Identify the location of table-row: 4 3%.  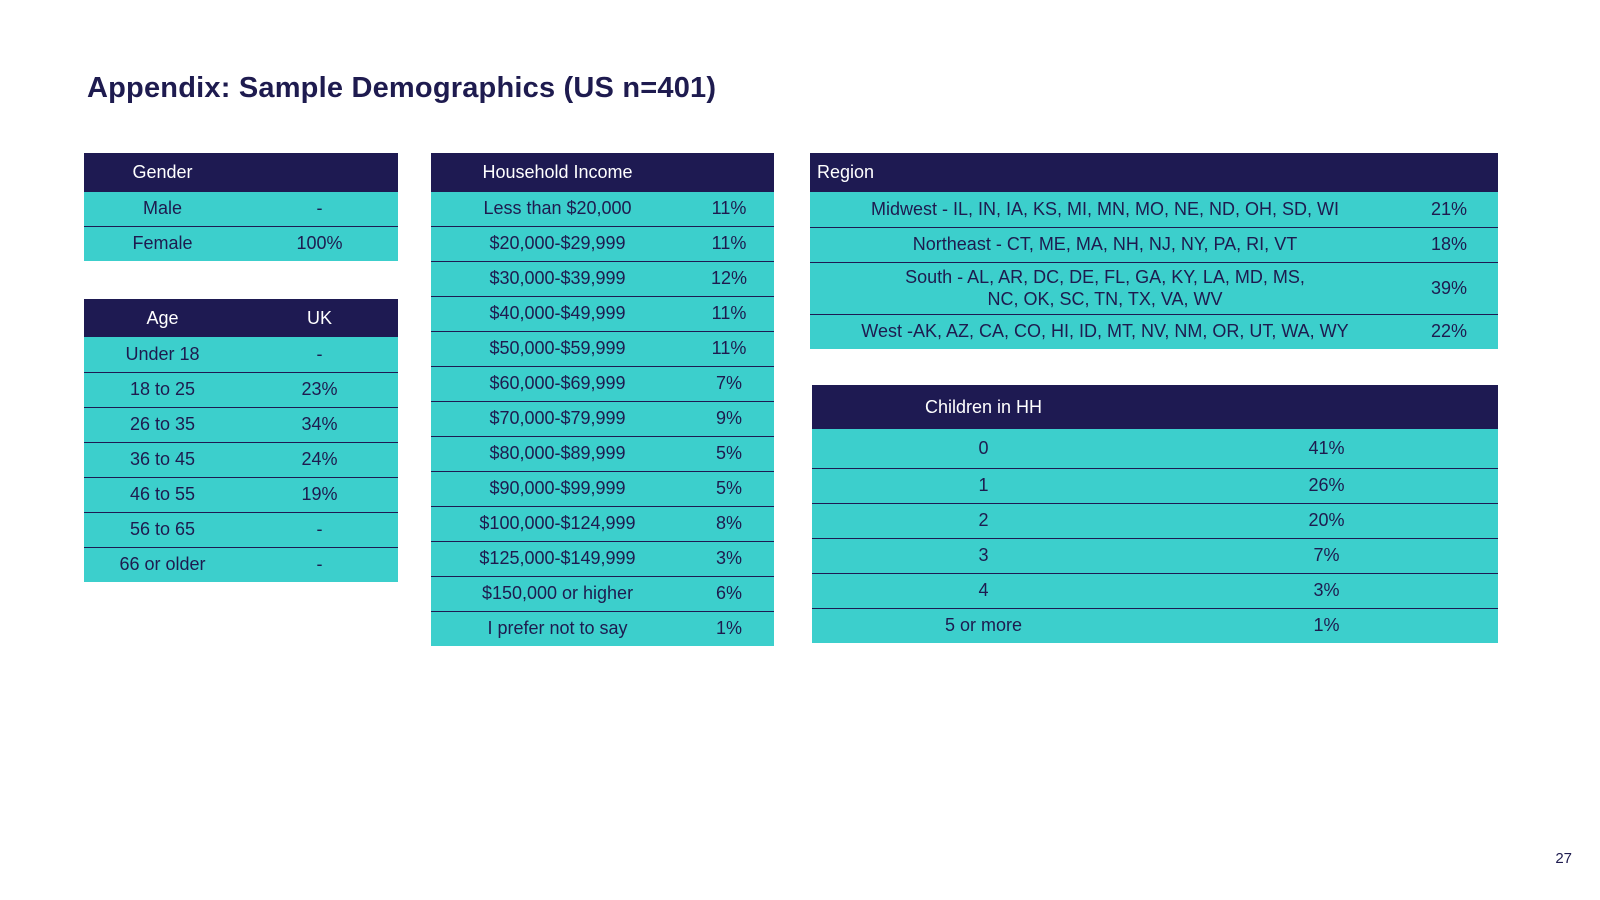
(1155, 590).